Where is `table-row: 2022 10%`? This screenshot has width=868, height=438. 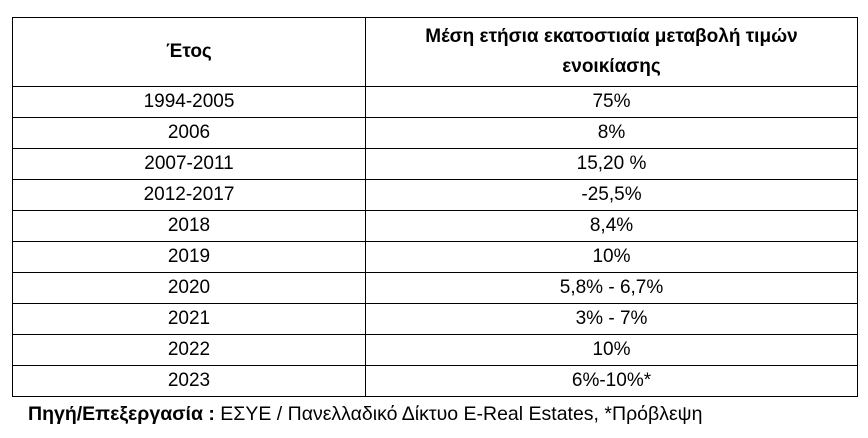
table-row: 2022 10% is located at coordinates (435, 350).